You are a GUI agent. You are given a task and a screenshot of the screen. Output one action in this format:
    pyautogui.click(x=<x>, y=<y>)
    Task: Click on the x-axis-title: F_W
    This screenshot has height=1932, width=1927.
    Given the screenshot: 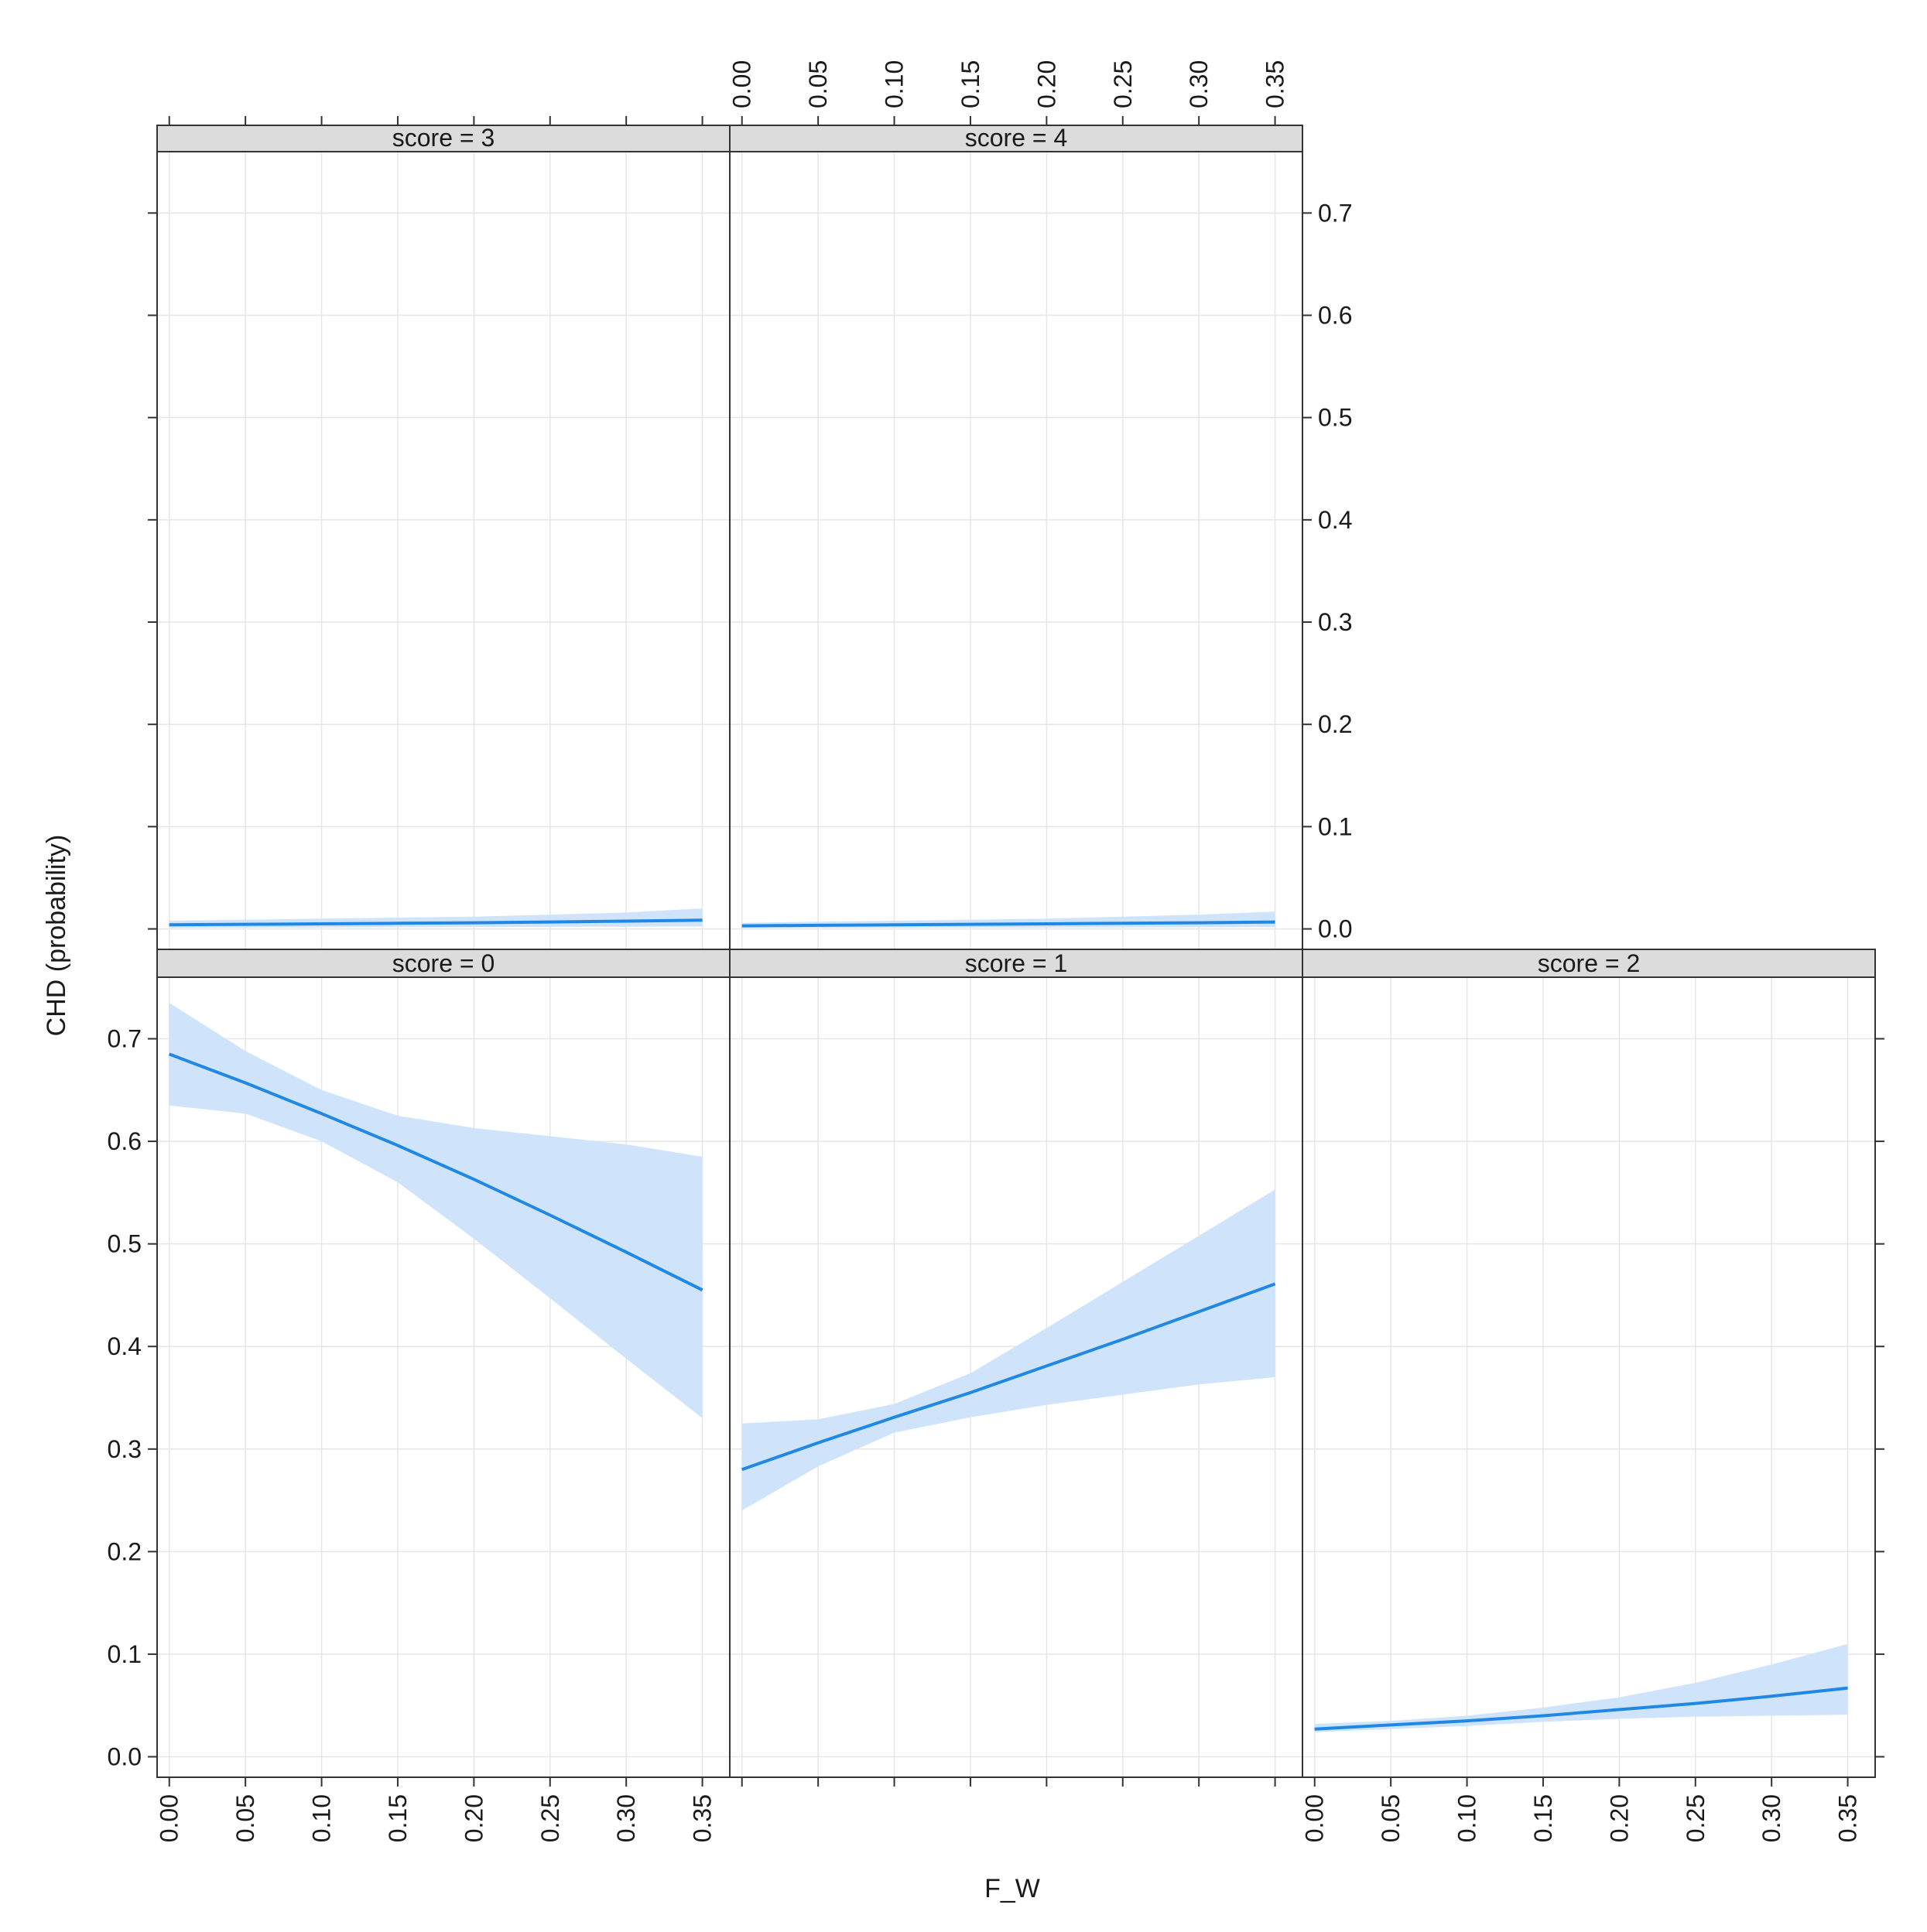 What is the action you would take?
    pyautogui.click(x=1012, y=1889)
    